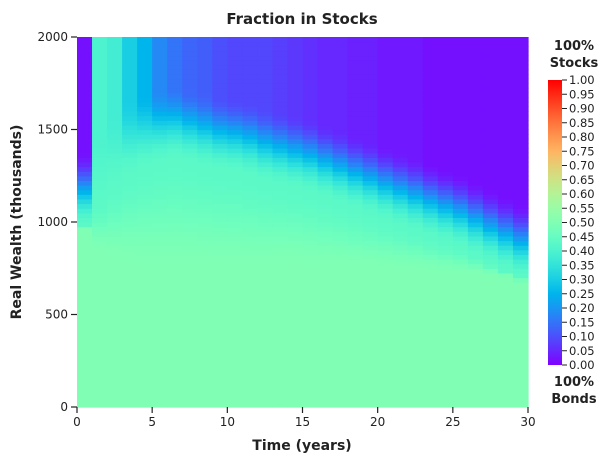 This screenshot has height=468, width=614. Describe the element at coordinates (582, 308) in the screenshot. I see `colorbar-tick-label: 0.20` at that location.